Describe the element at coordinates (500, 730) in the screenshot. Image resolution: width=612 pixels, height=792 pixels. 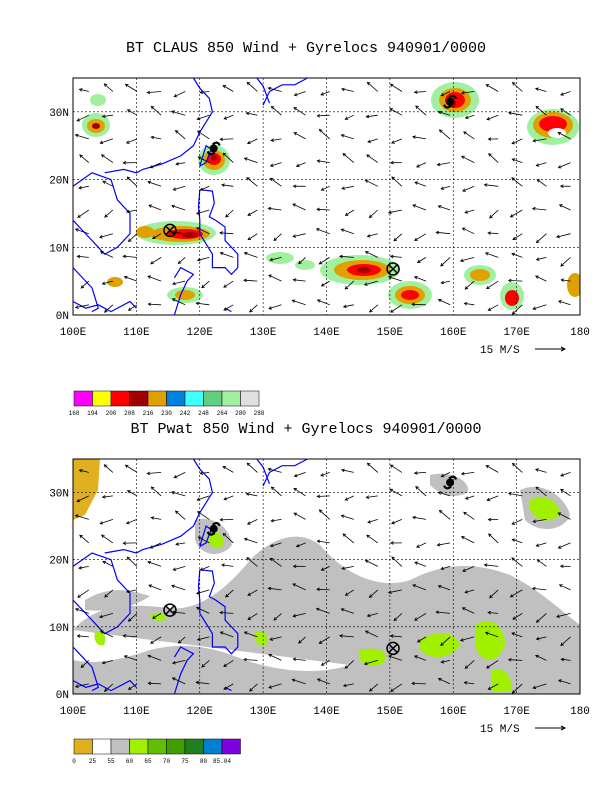
I see `vector-scale-label: 15 M/S` at that location.